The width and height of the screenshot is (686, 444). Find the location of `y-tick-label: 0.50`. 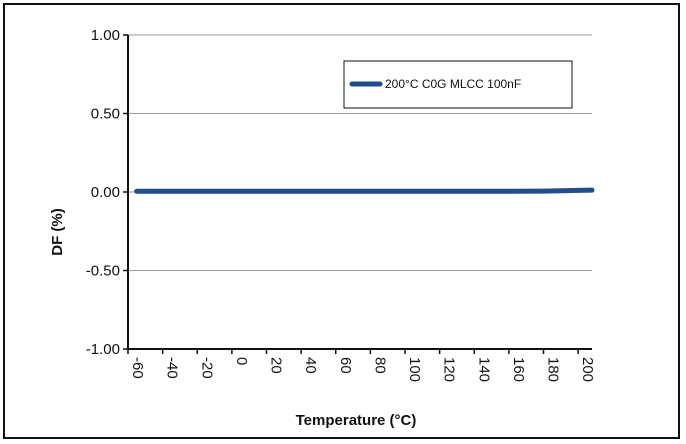

y-tick-label: 0.50 is located at coordinates (105, 114).